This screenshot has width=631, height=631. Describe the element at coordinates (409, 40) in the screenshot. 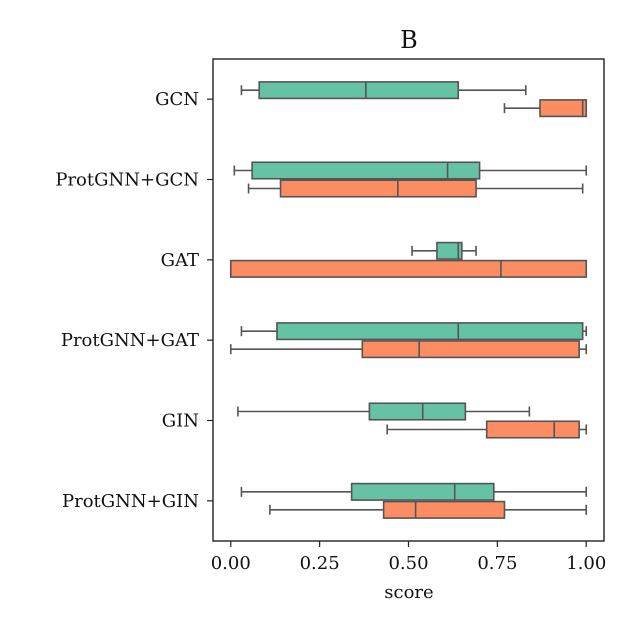

I see `chart-title: B` at that location.